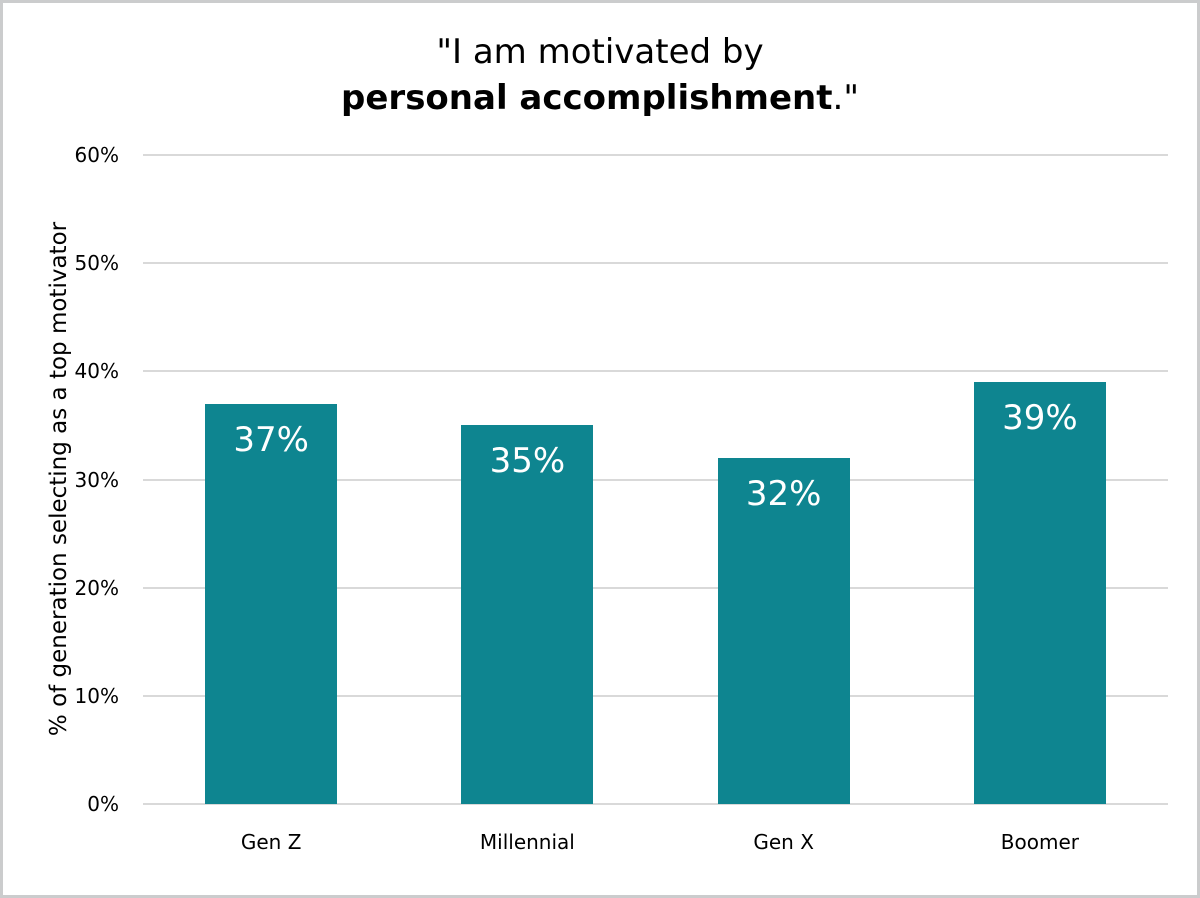 The height and width of the screenshot is (898, 1200). I want to click on gridline-10%, so click(655, 695).